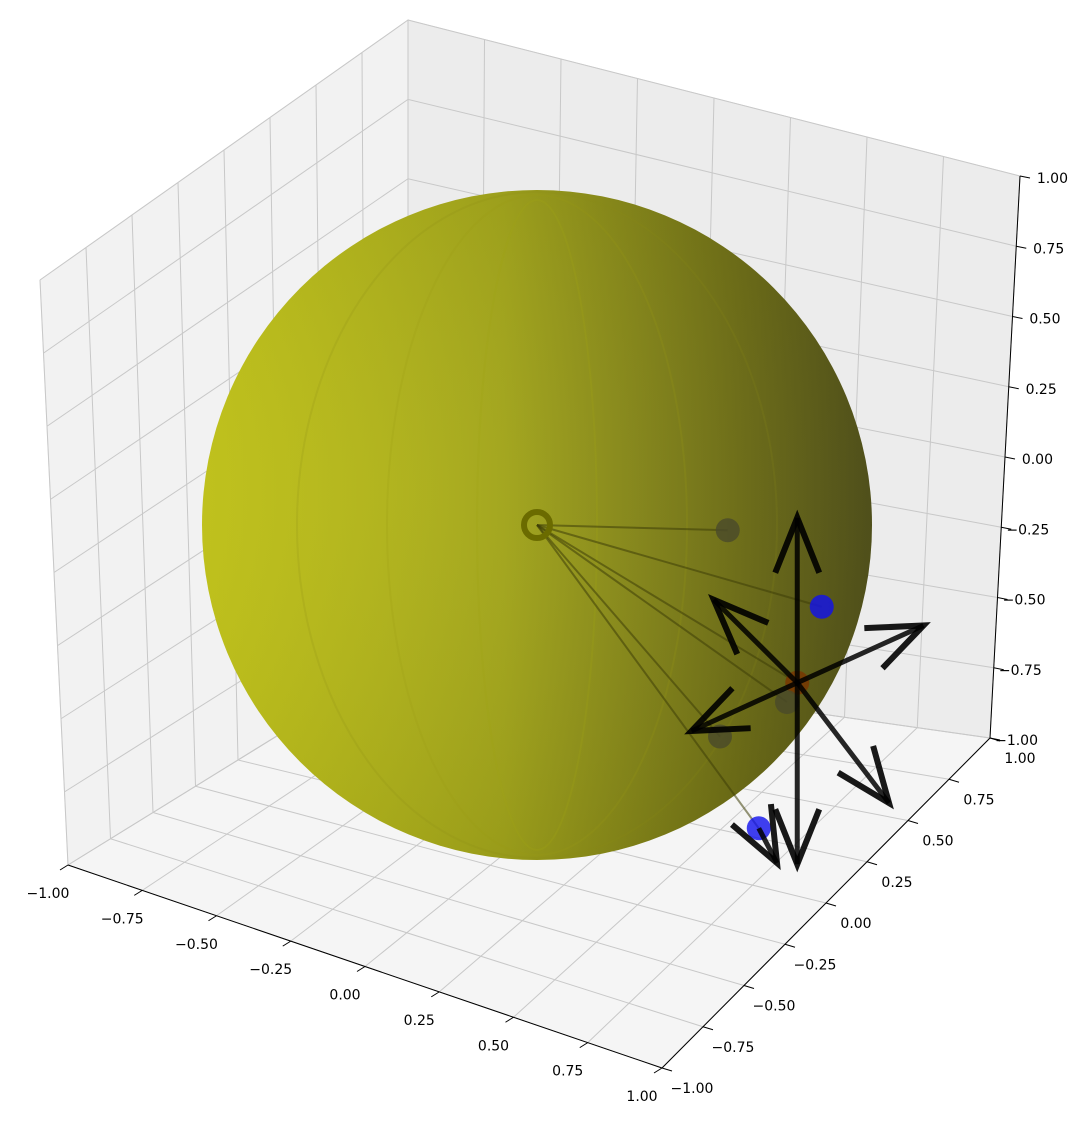  I want to click on x-tick-label: −0.50, so click(196, 945).